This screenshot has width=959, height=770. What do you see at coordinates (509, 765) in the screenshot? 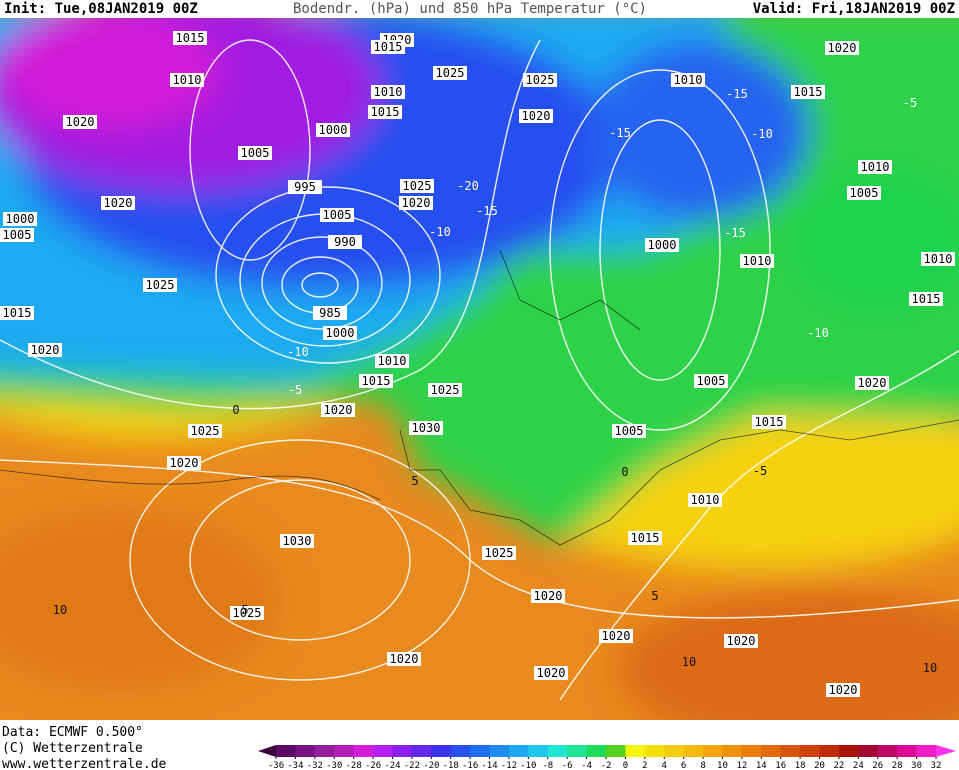
I see `colorbar-label: -12` at bounding box center [509, 765].